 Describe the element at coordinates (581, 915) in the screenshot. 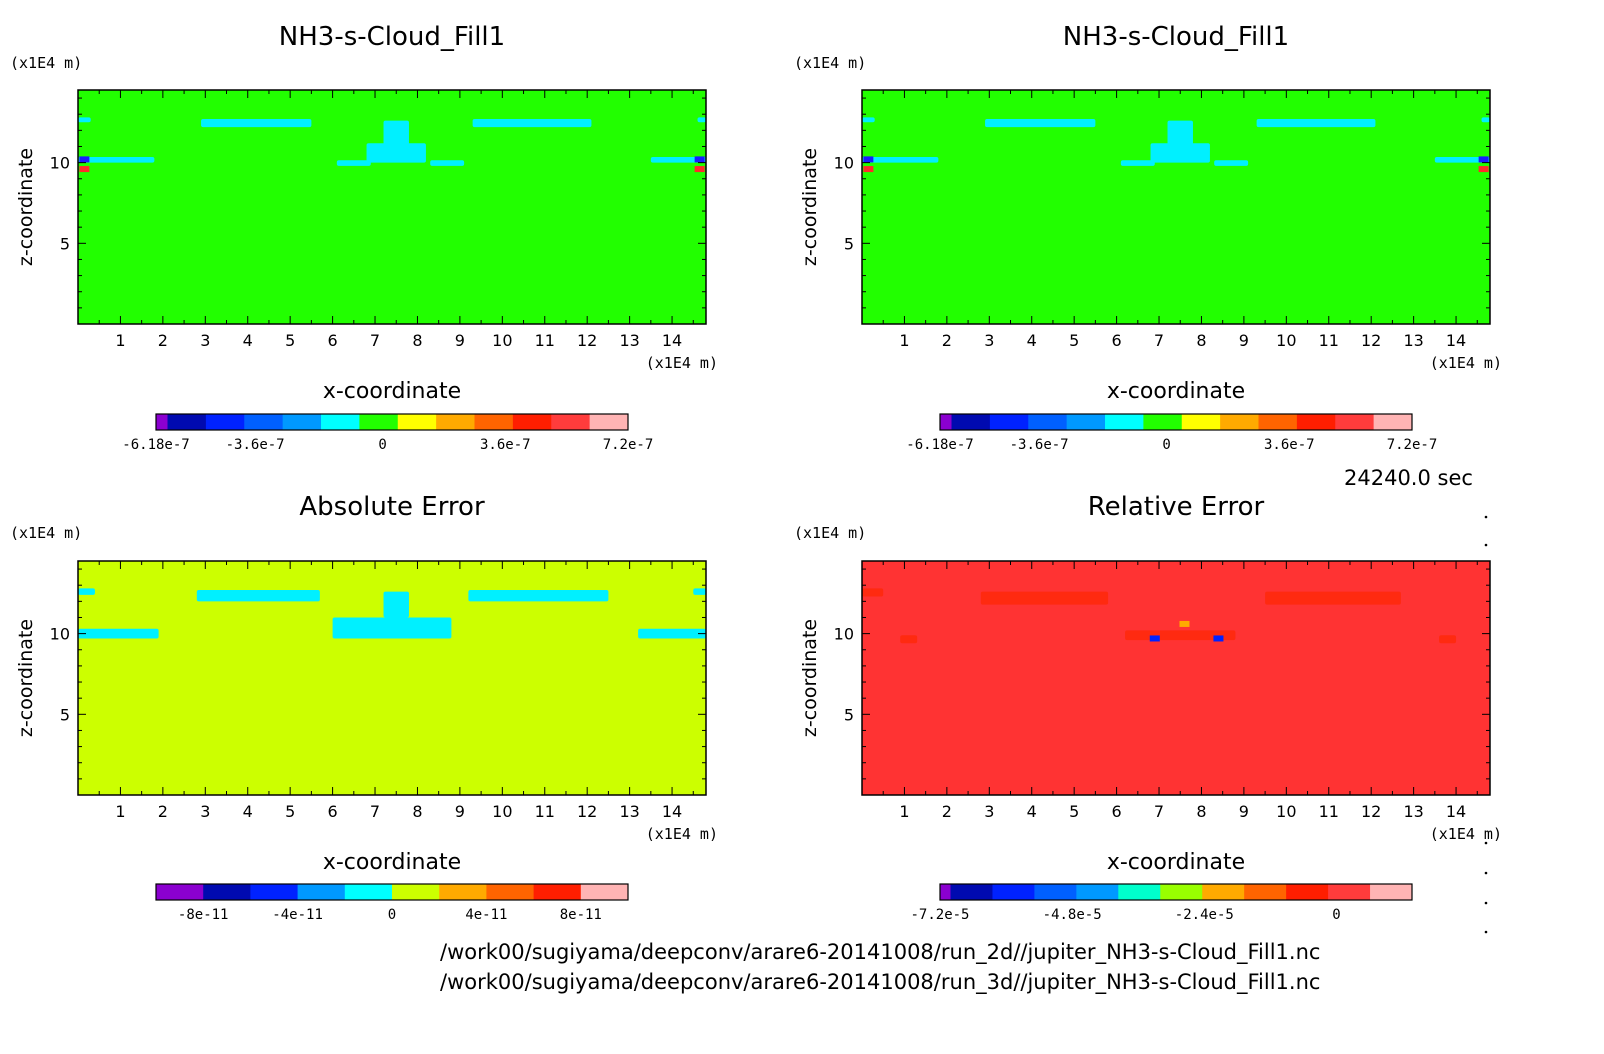

I see `colorbar-label: 8e-11` at that location.